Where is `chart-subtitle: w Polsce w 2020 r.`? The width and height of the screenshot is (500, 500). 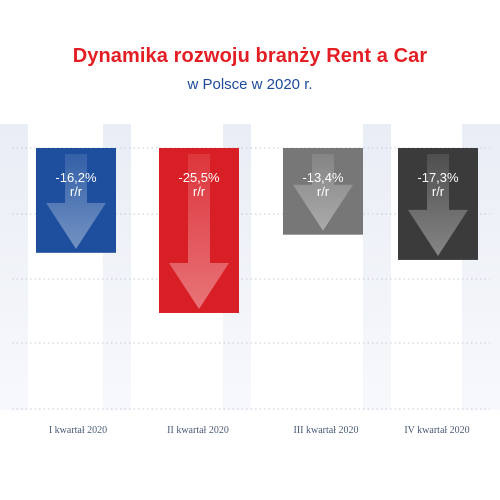
chart-subtitle: w Polsce w 2020 r. is located at coordinates (250, 84).